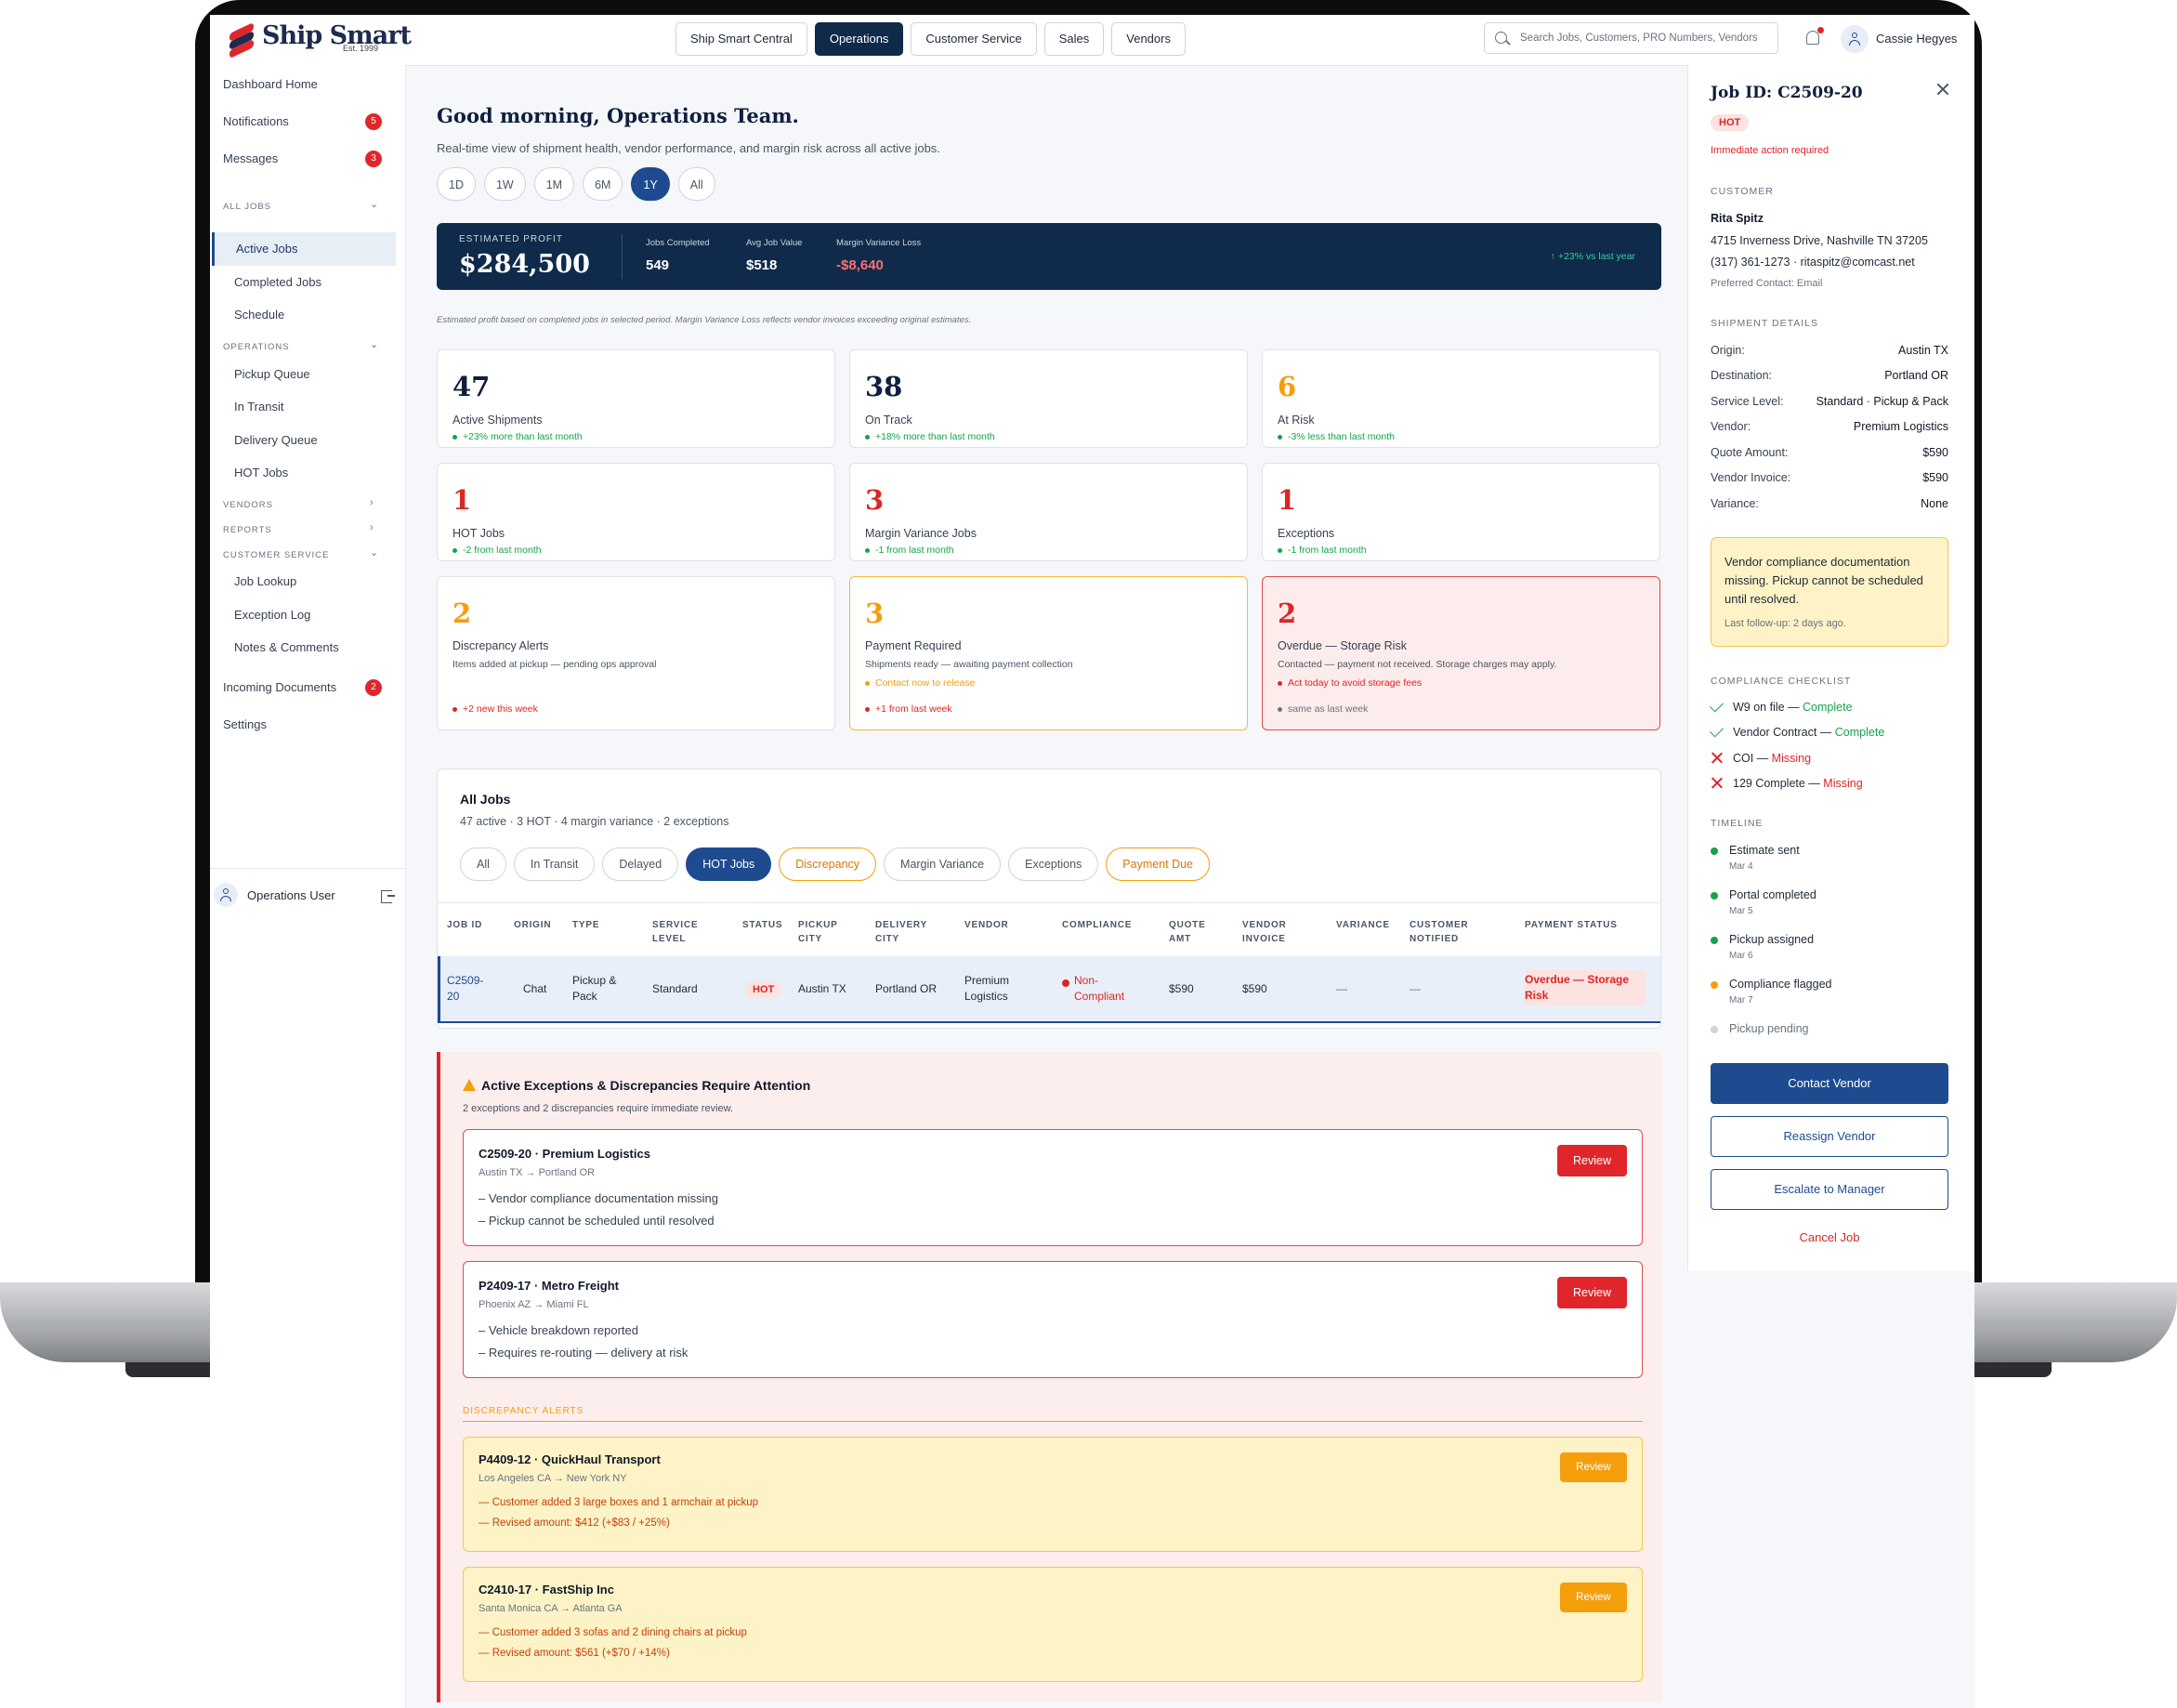  What do you see at coordinates (859, 39) in the screenshot?
I see `nav-tab-operations: Operations` at bounding box center [859, 39].